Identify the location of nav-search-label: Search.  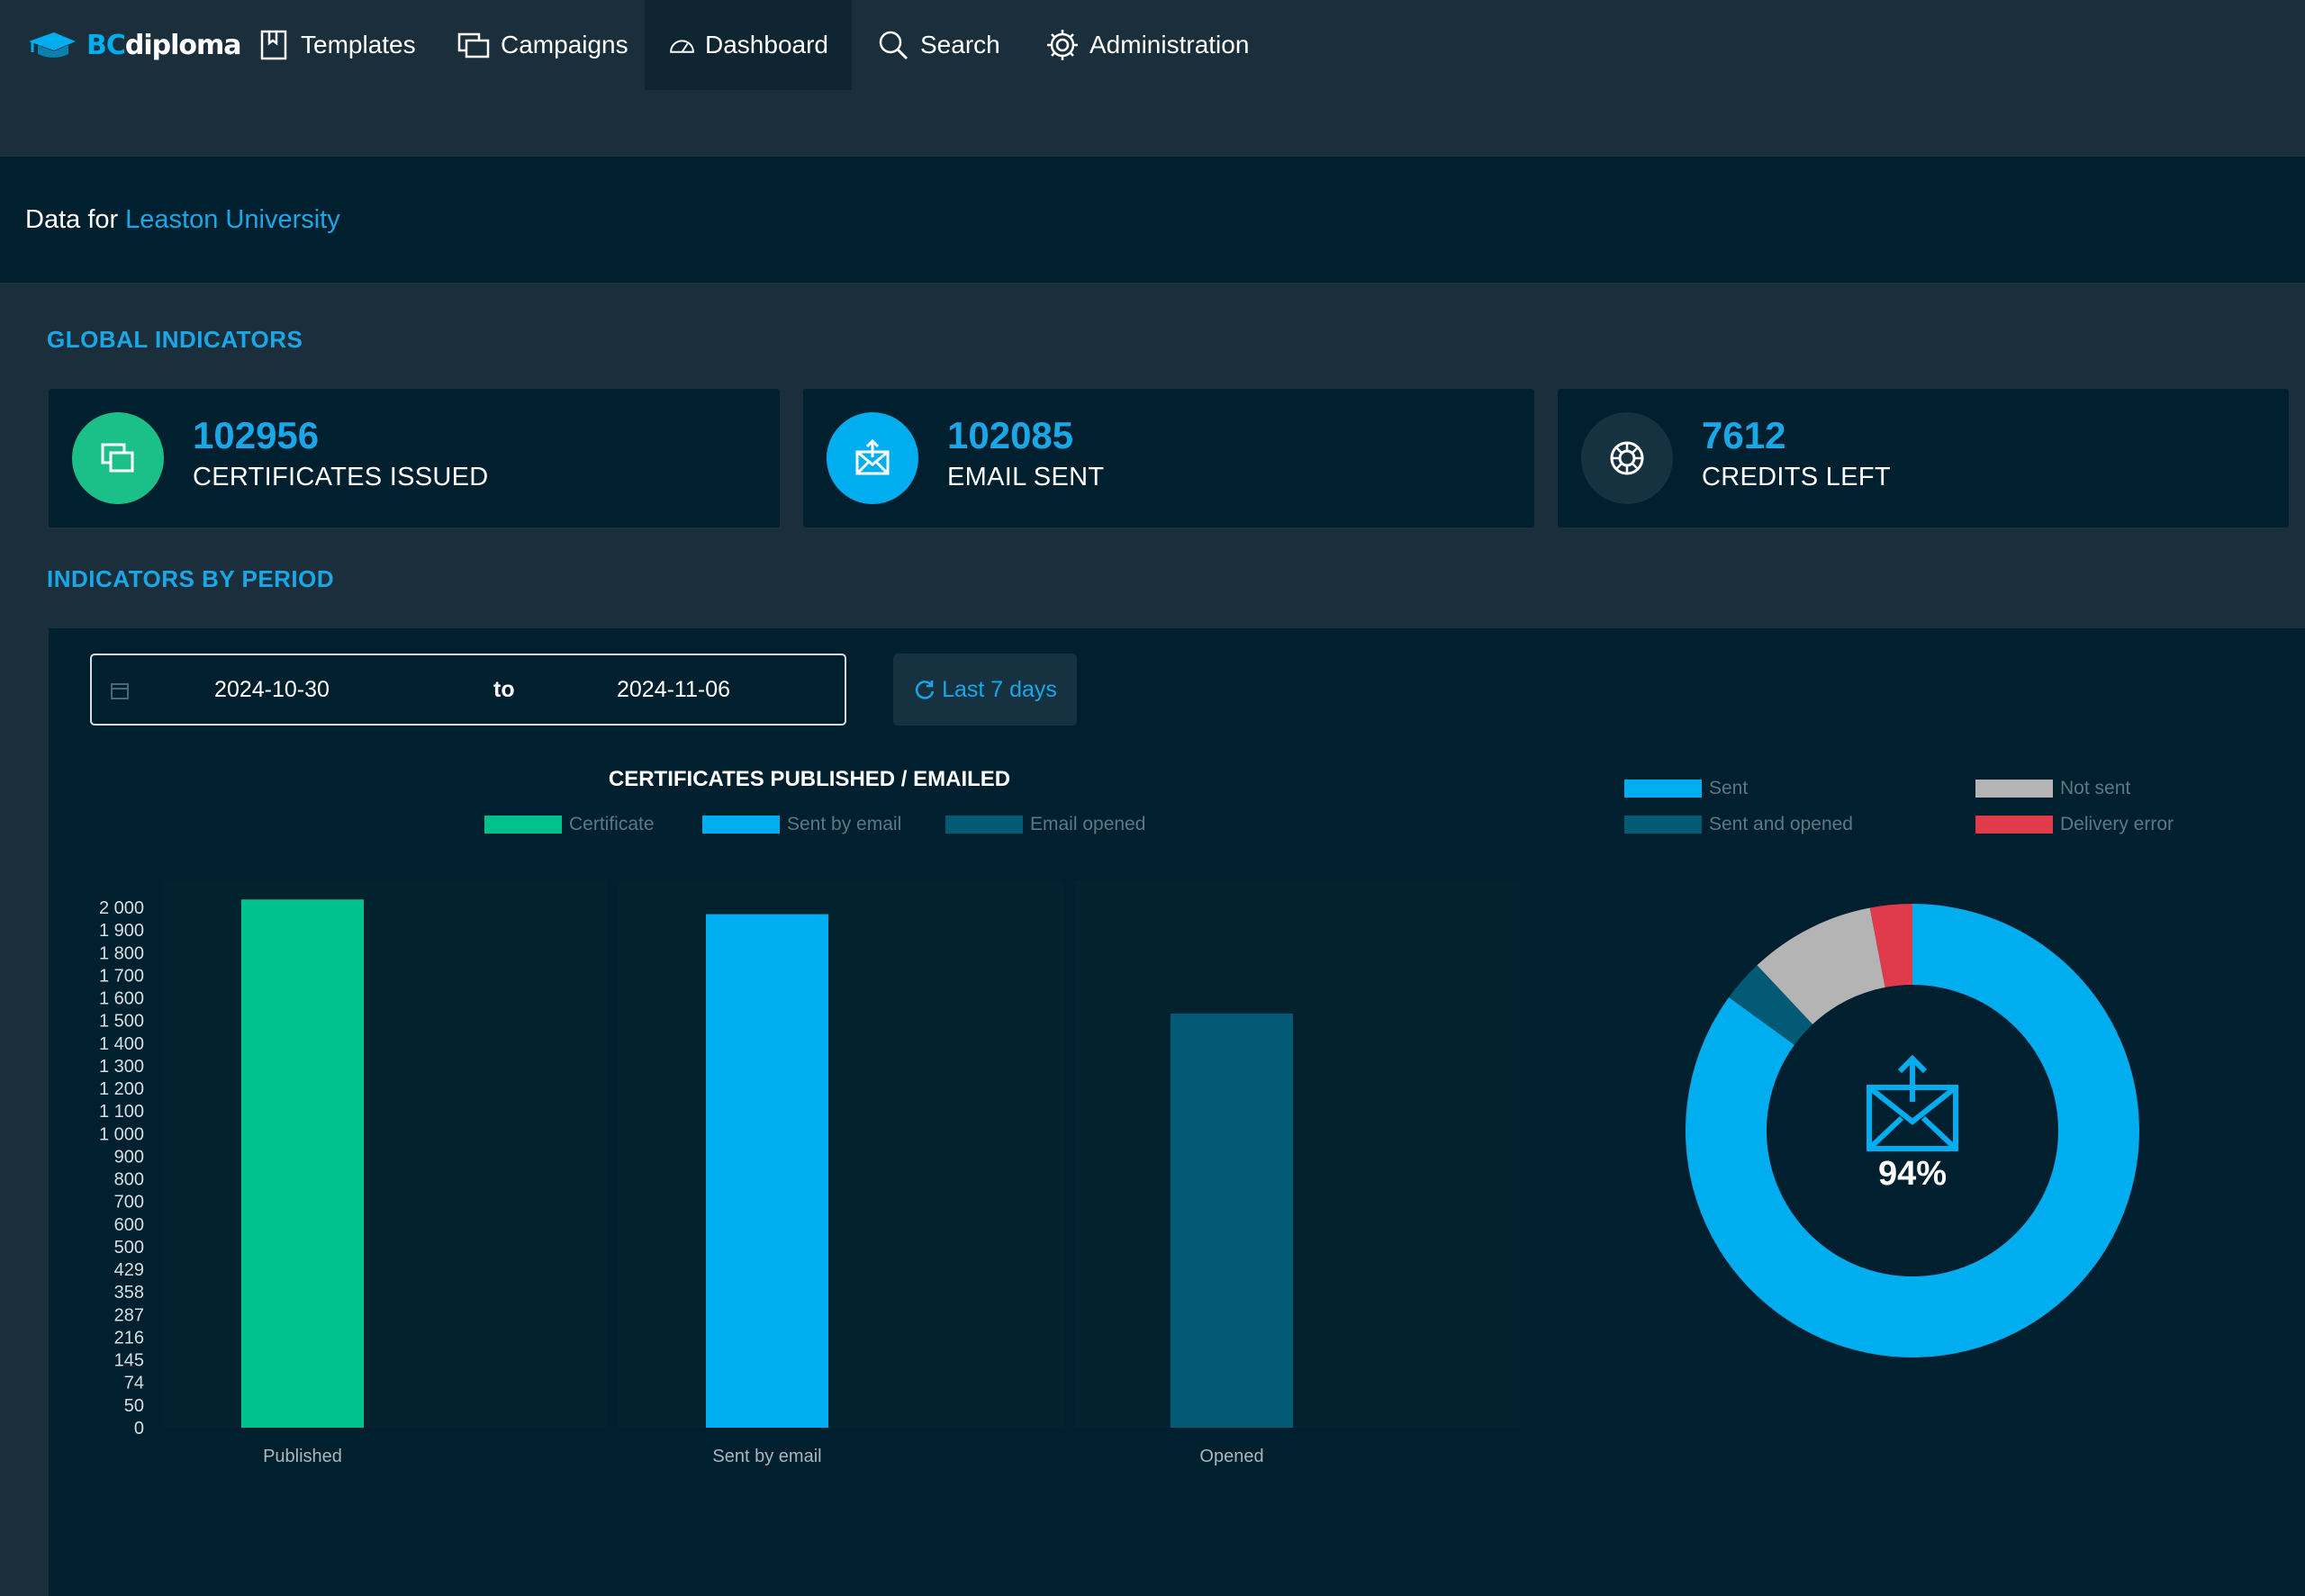
(960, 45).